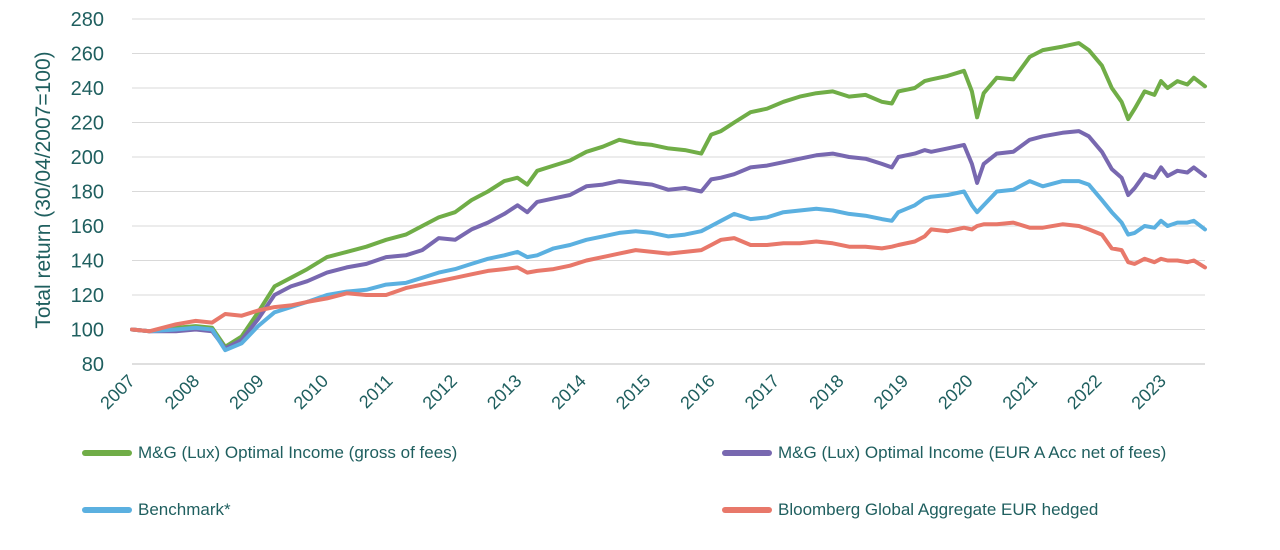  Describe the element at coordinates (826, 392) in the screenshot. I see `x-tick-label: 2018` at that location.